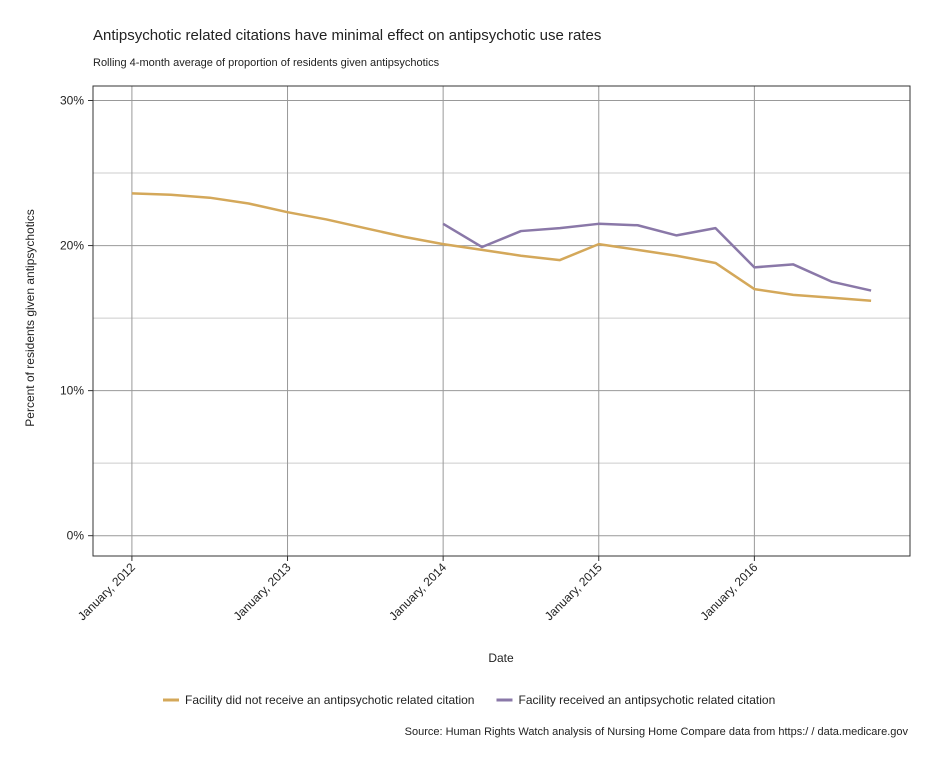 Image resolution: width=946 pixels, height=757 pixels. I want to click on y-tick-label: 30%, so click(72, 101).